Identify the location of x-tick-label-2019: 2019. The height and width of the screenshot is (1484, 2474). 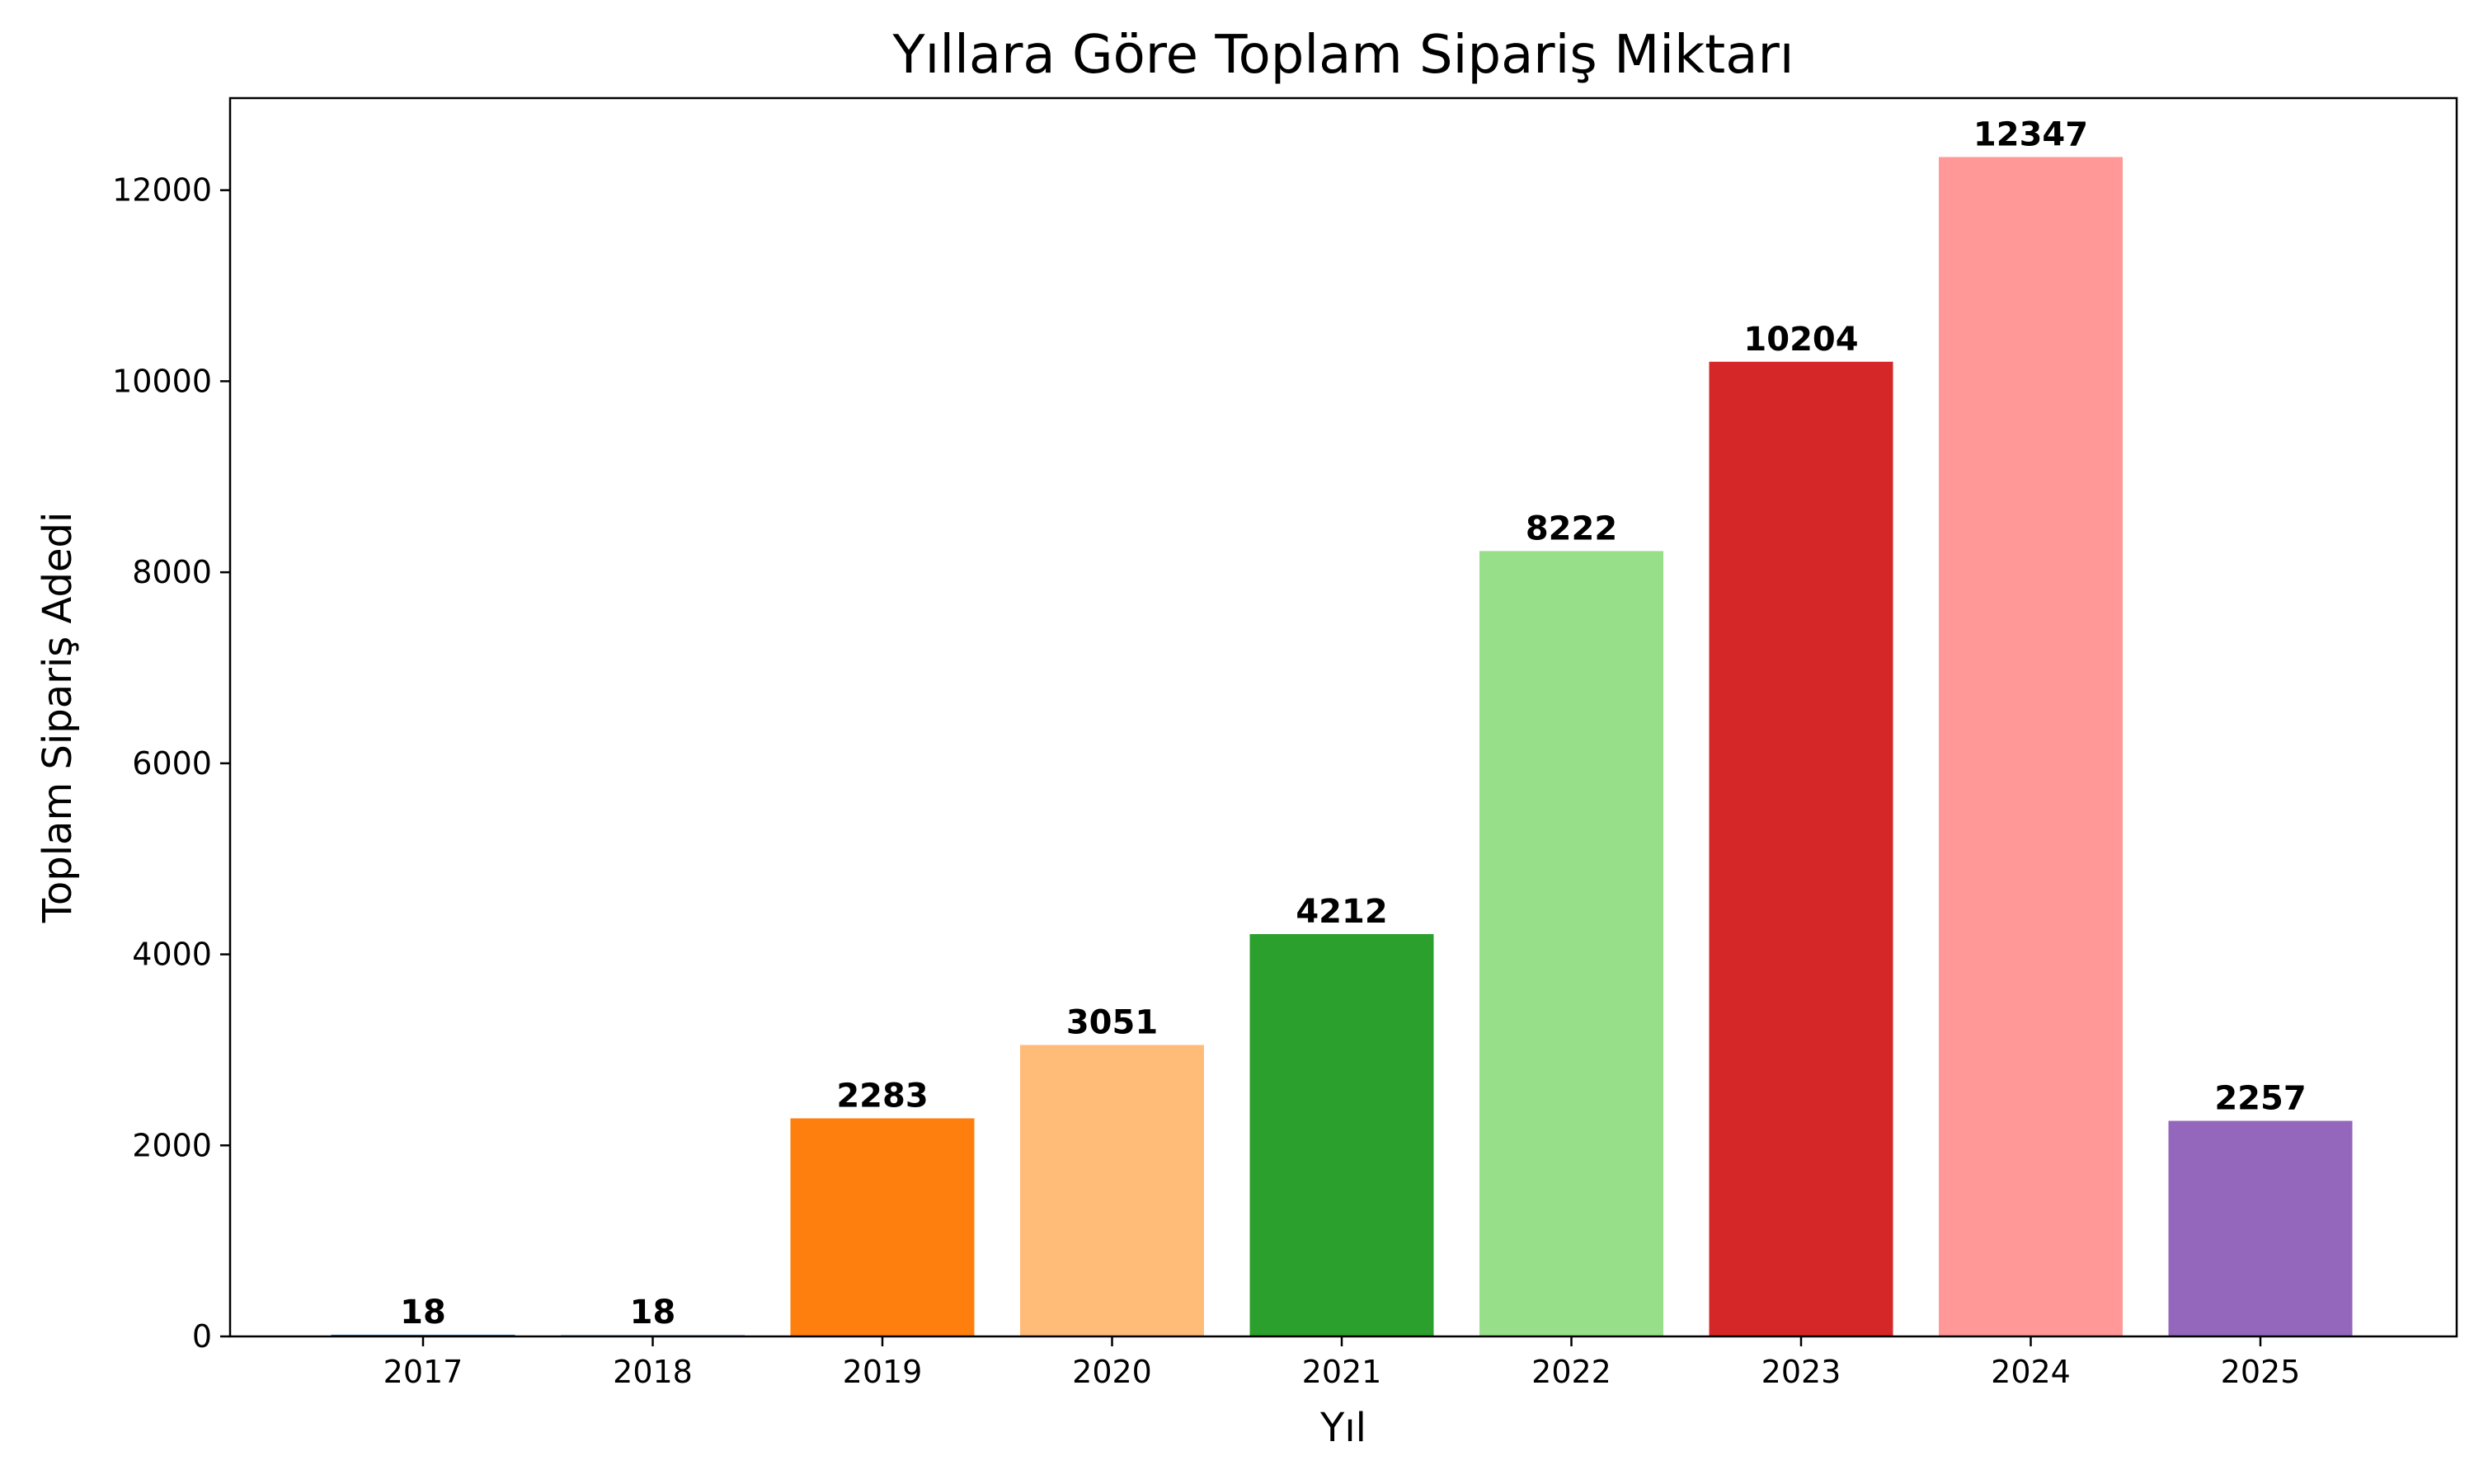
(883, 1372).